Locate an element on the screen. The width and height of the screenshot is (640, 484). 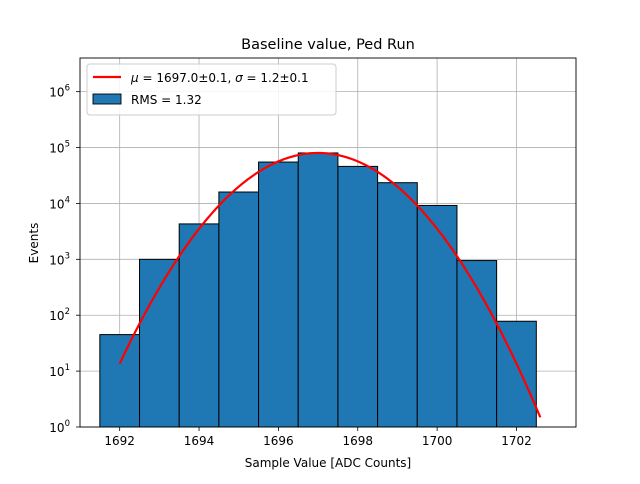
legend-sigma-text: = 1.2±0.1 is located at coordinates (276, 78).